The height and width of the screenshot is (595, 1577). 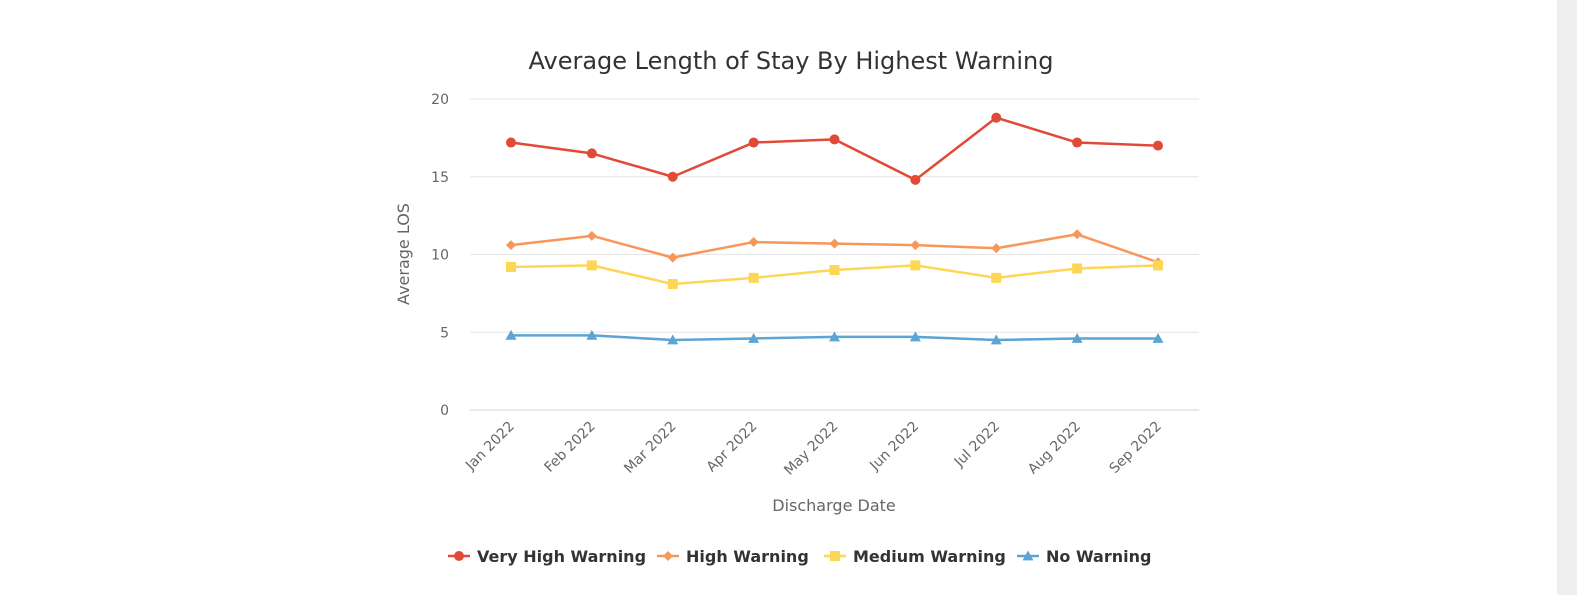 I want to click on legend-label: Very High Warning, so click(x=561, y=556).